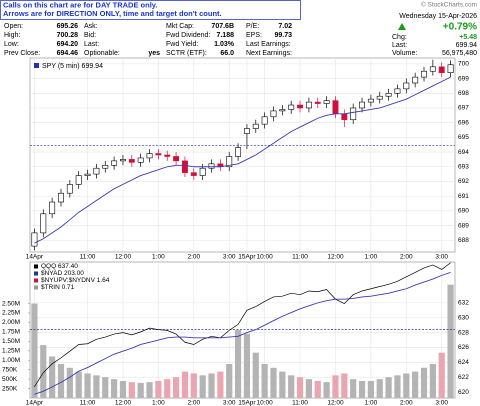 The height and width of the screenshot is (406, 480). I want to click on legend-swatch, so click(36, 280).